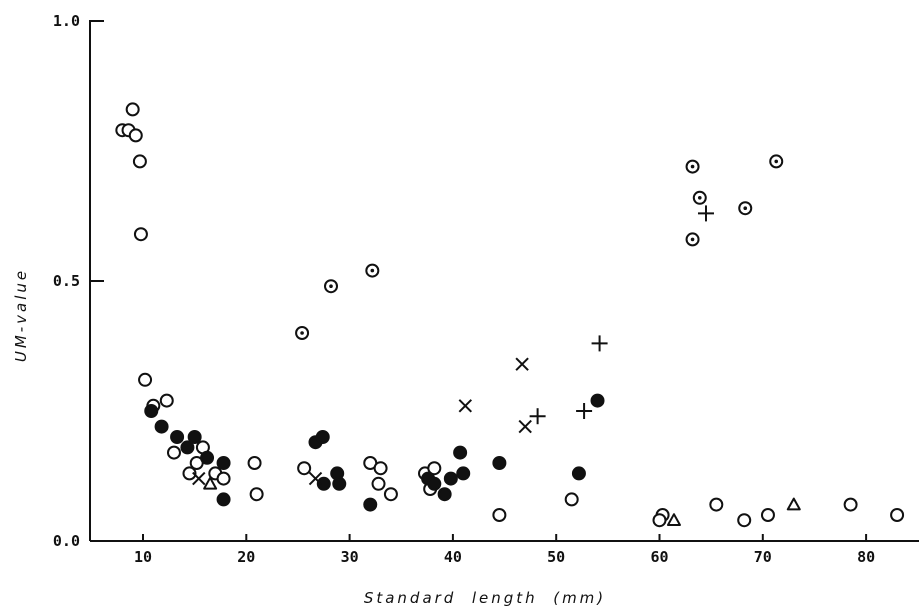 This screenshot has width=919, height=607. Describe the element at coordinates (21, 315) in the screenshot. I see `y-axis-title: UM-value` at that location.